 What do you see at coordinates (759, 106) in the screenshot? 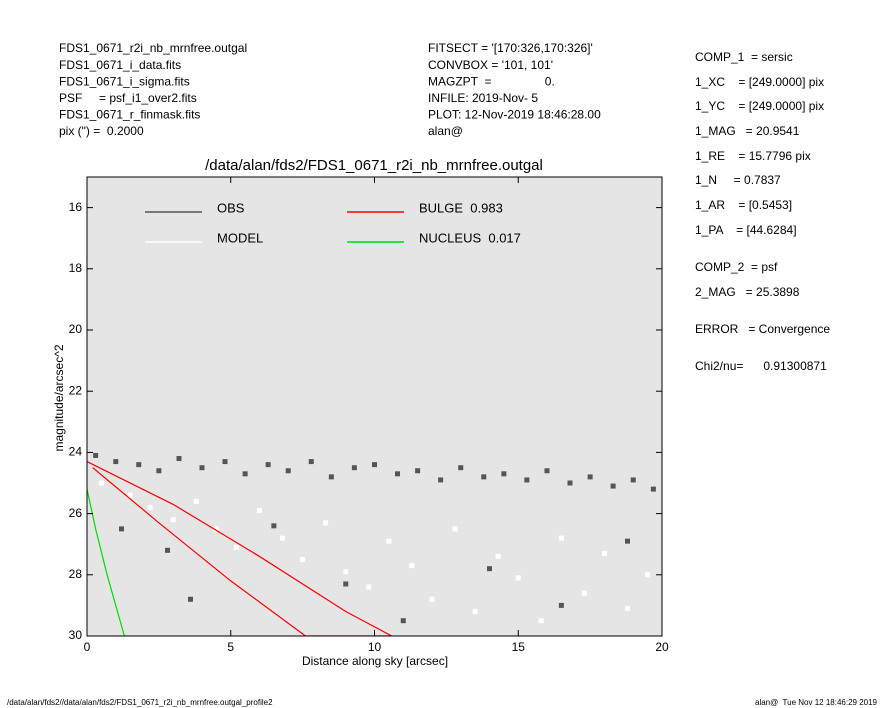
I see `fit-parameter: 1_YC = [249.0000] pix` at bounding box center [759, 106].